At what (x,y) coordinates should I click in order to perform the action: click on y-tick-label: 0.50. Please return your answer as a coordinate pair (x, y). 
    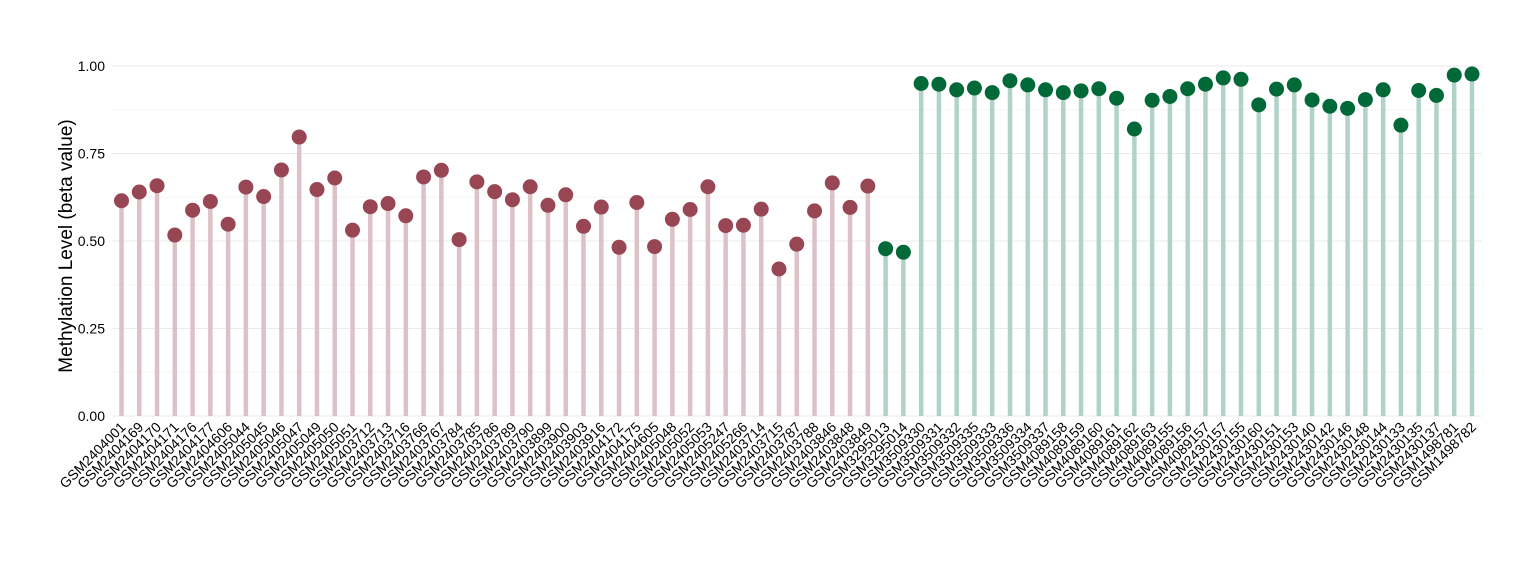
    Looking at the image, I should click on (91, 241).